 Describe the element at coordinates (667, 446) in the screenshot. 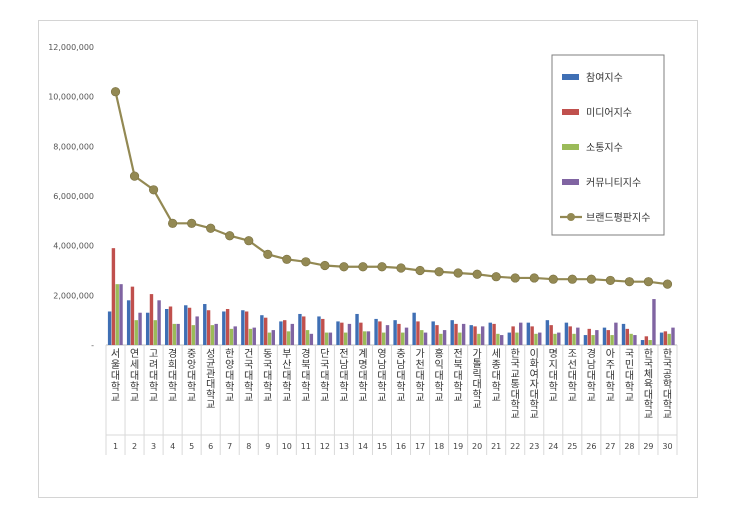

I see `x-rank-label: 30` at that location.